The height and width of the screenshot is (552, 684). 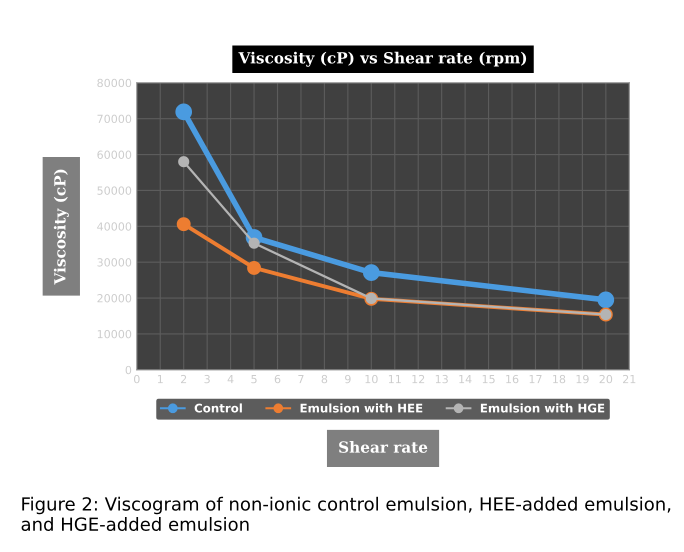 I want to click on legend-label: Emulsion with HGE, so click(x=542, y=408).